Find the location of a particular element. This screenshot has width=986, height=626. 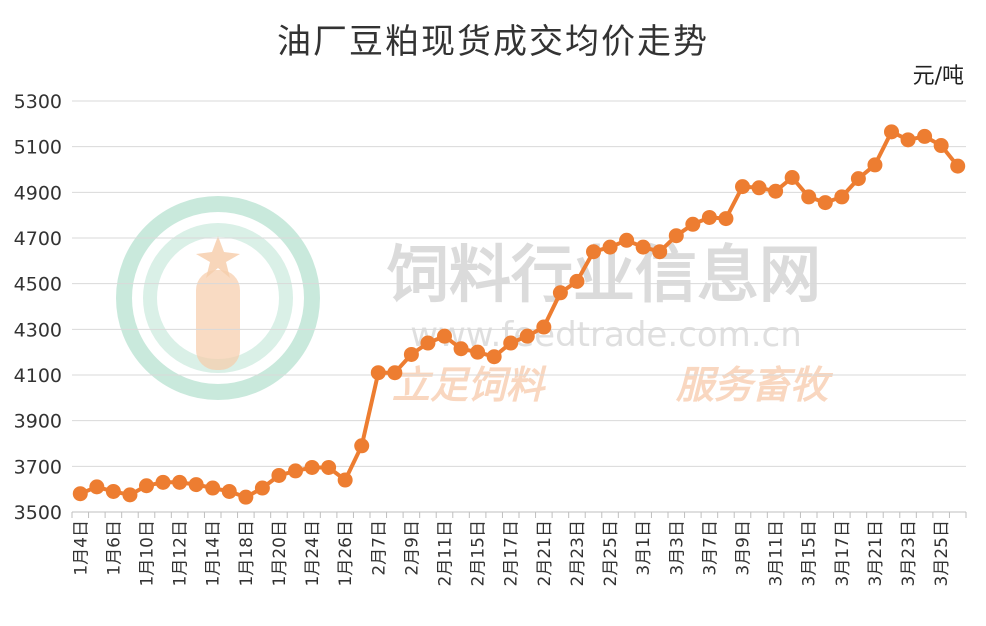

watermark-slogan-left: 立足饲料 is located at coordinates (469, 385).